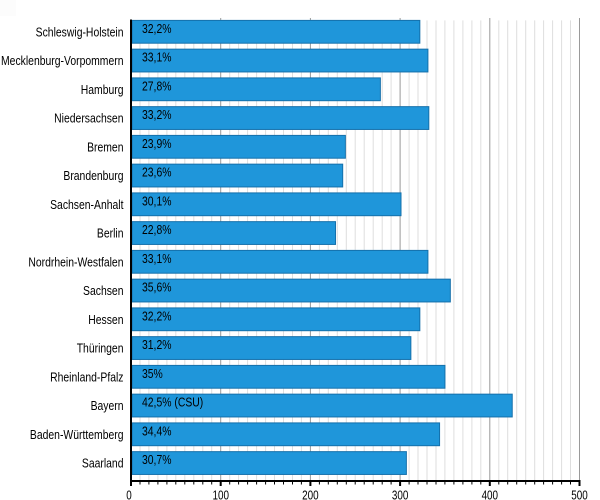  What do you see at coordinates (157, 230) in the screenshot?
I see `svg-text: 22,8%` at bounding box center [157, 230].